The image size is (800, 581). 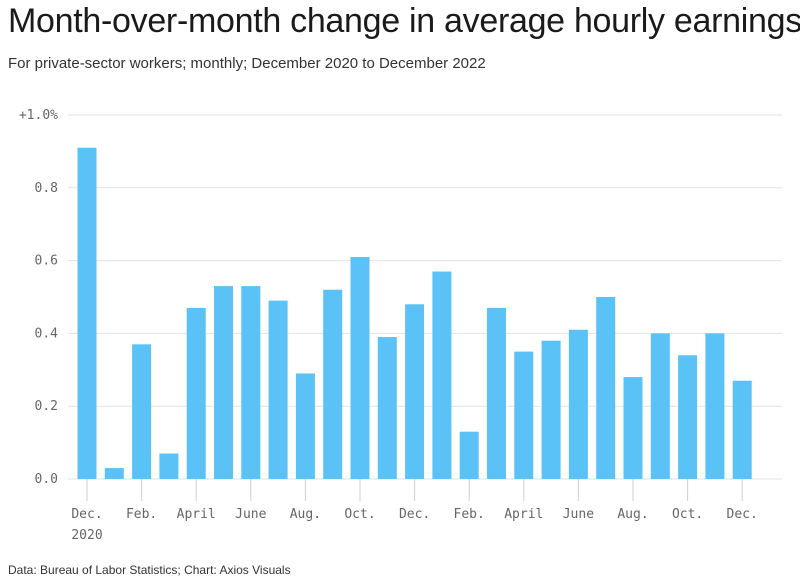 What do you see at coordinates (47, 333) in the screenshot?
I see `y-tick-label: 0.4` at bounding box center [47, 333].